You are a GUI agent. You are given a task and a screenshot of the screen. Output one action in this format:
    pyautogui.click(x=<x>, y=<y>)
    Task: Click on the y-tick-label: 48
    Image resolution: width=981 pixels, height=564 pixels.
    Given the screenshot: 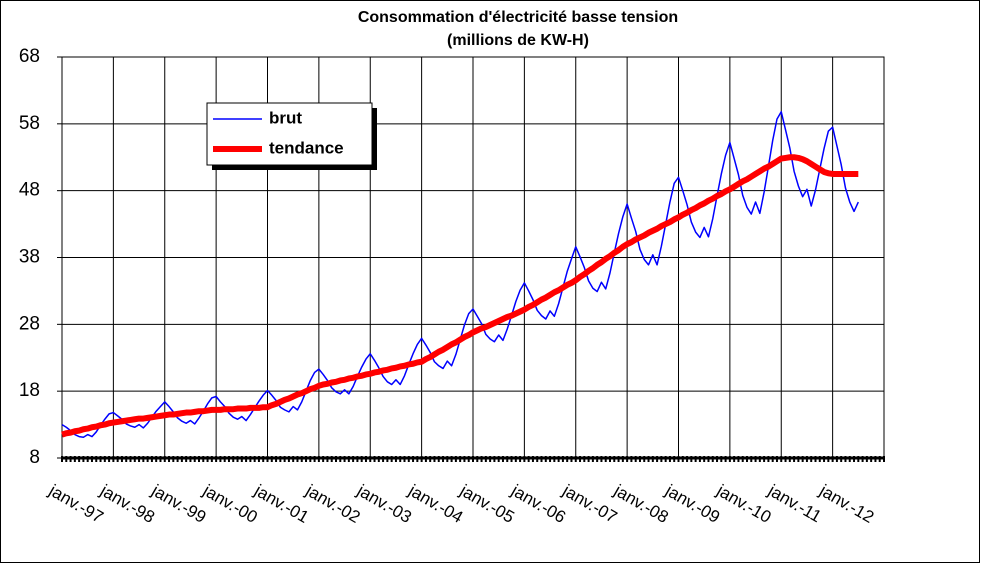 What is the action you would take?
    pyautogui.click(x=29, y=190)
    